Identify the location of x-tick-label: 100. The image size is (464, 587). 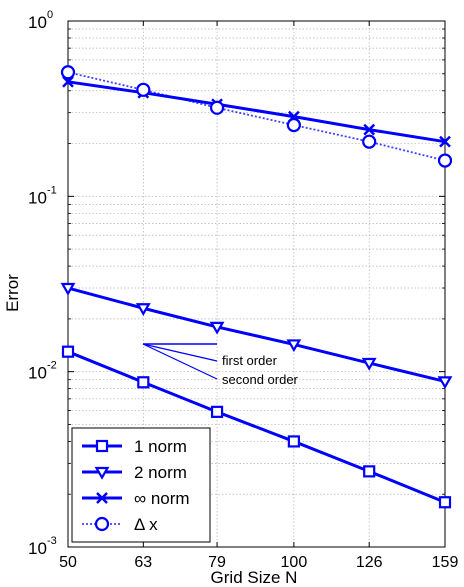
(294, 562).